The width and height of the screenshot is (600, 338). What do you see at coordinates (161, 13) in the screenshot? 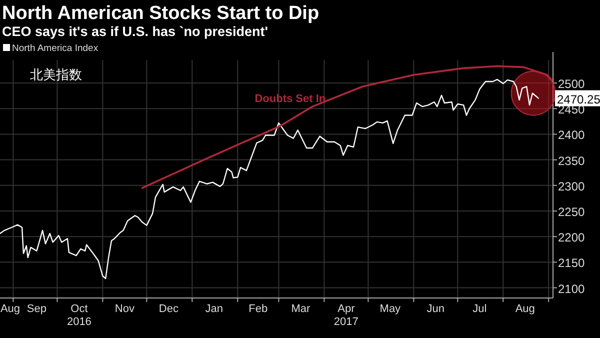
I see `chart-title: North American Stocks Start to Dip` at bounding box center [161, 13].